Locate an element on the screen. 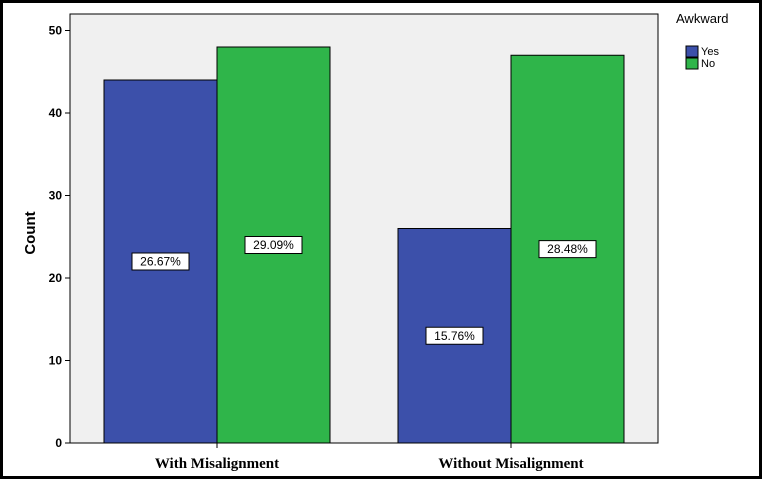 This screenshot has width=762, height=481. y-axis: 0 10 20 30 40 50 is located at coordinates (59, 237).